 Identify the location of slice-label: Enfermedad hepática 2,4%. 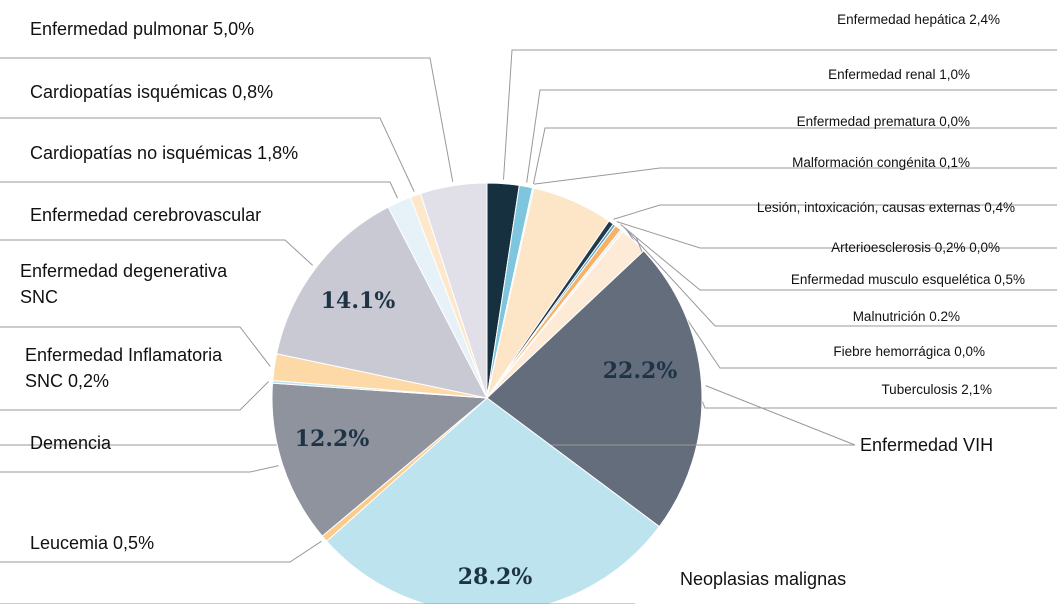
(918, 19).